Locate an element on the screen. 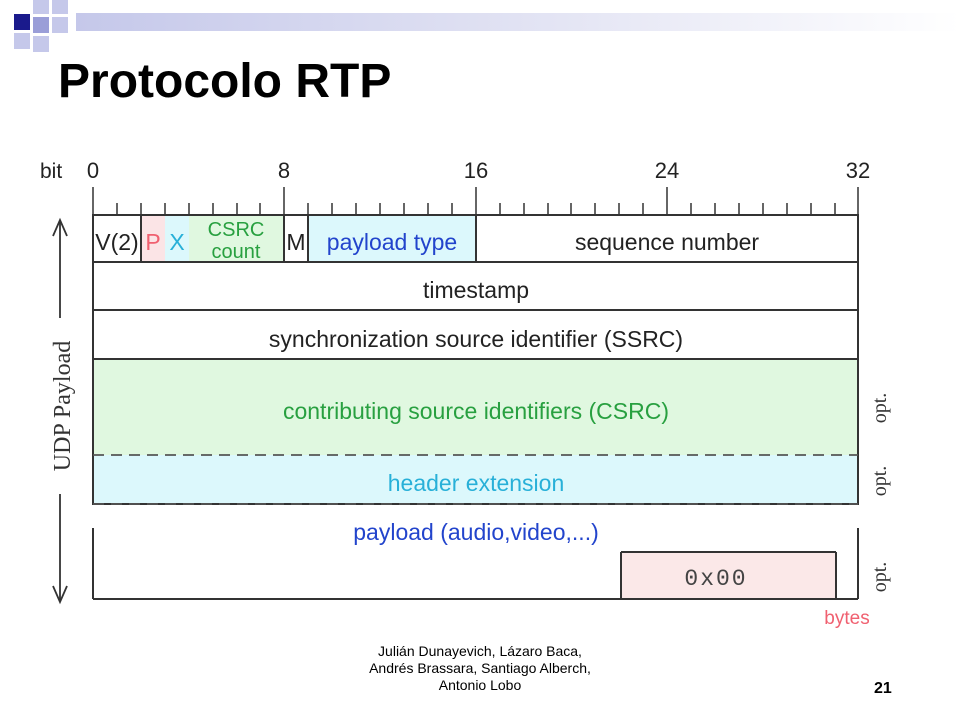  bit-tick-label: 16 is located at coordinates (476, 170).